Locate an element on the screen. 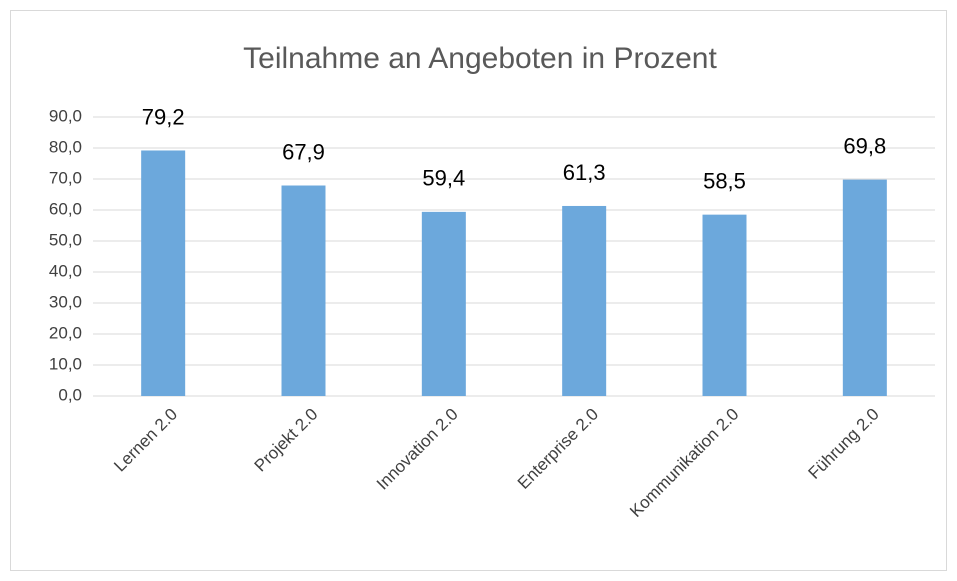 This screenshot has height=581, width=957. y-tick-label: 10,0 is located at coordinates (65, 363).